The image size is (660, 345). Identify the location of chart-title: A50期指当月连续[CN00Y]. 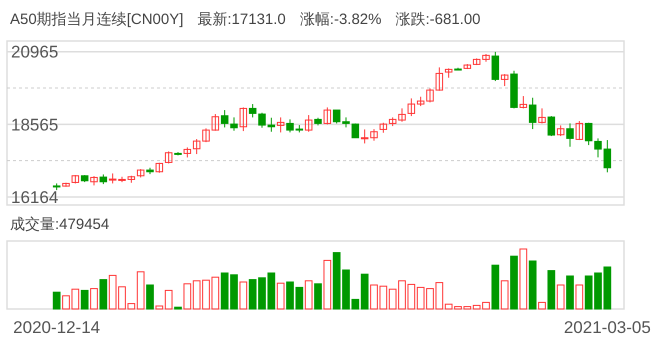
(97, 19).